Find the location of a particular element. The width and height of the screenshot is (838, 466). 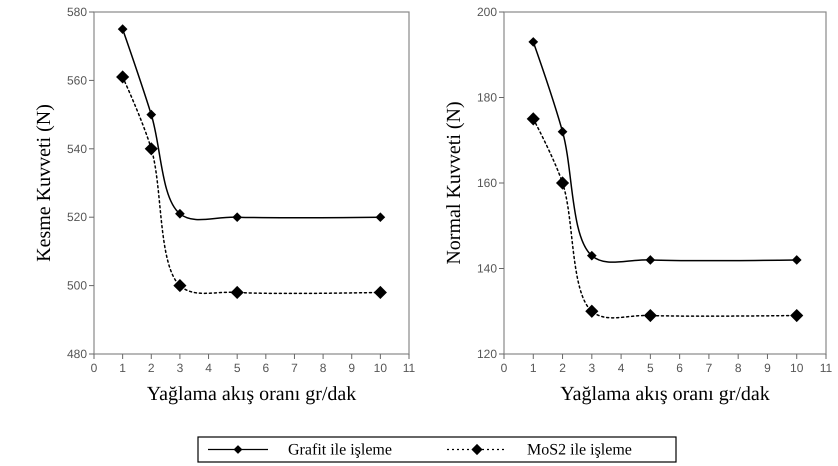

y-axis-title: Kesme Kuvveti (N) is located at coordinates (44, 183).